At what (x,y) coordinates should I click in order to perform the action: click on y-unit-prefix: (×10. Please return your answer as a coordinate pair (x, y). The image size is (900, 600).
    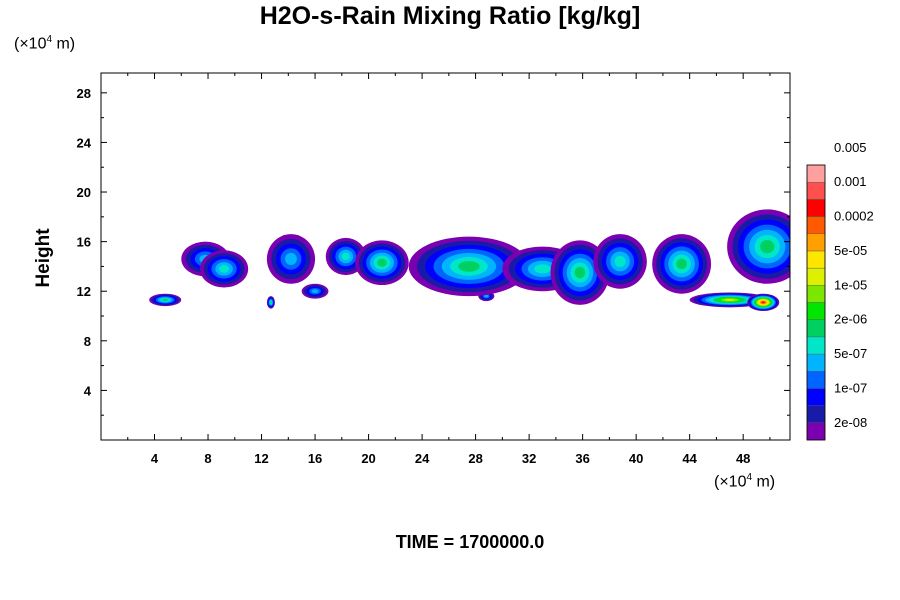
    Looking at the image, I should click on (30, 44).